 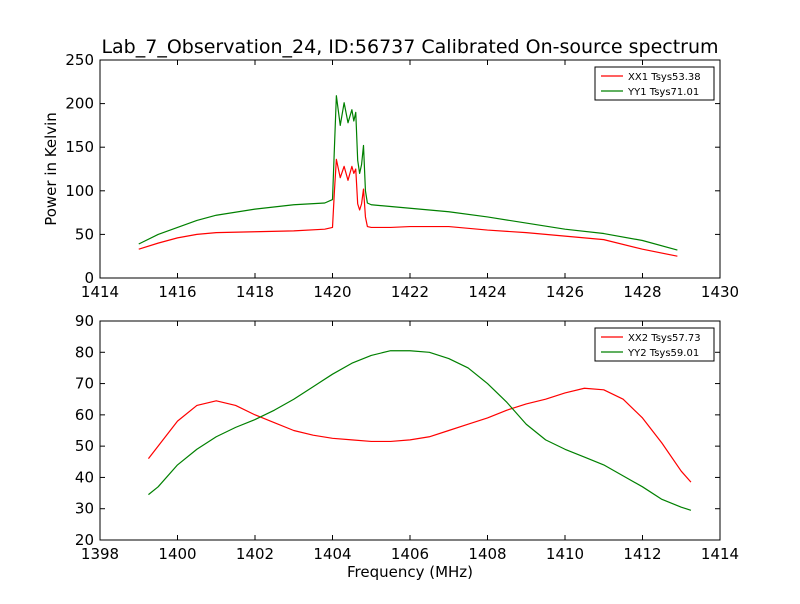 What do you see at coordinates (177, 554) in the screenshot?
I see `x-tick-label: 1400` at bounding box center [177, 554].